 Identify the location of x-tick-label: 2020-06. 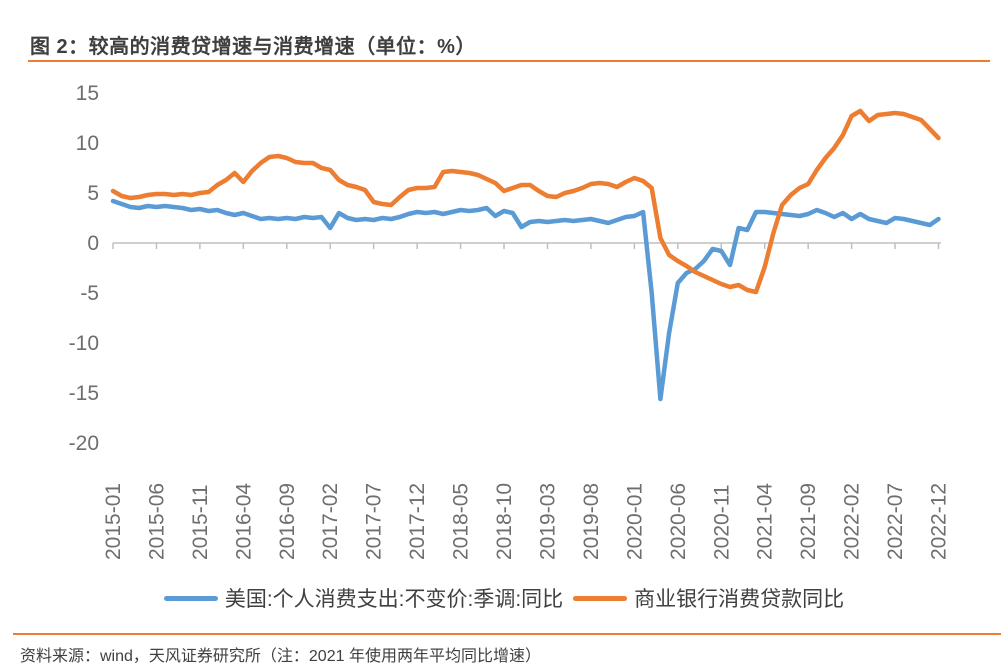
(678, 521).